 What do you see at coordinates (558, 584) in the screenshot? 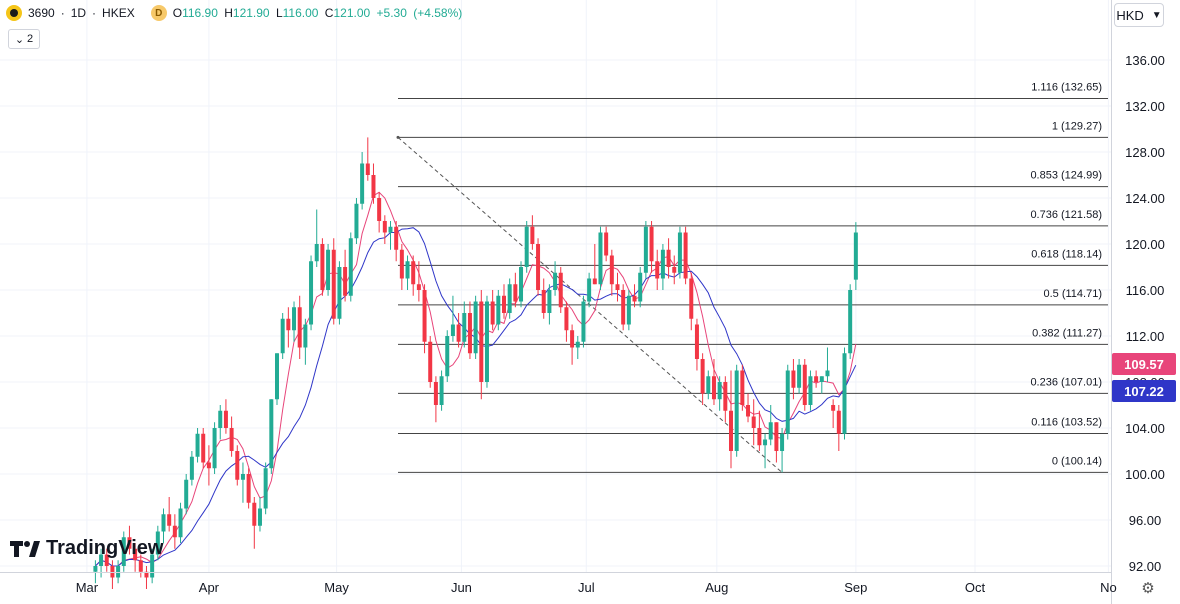
I see `time-axis: Mar Apr May Jun Jul Aug Sep Oct No` at bounding box center [558, 584].